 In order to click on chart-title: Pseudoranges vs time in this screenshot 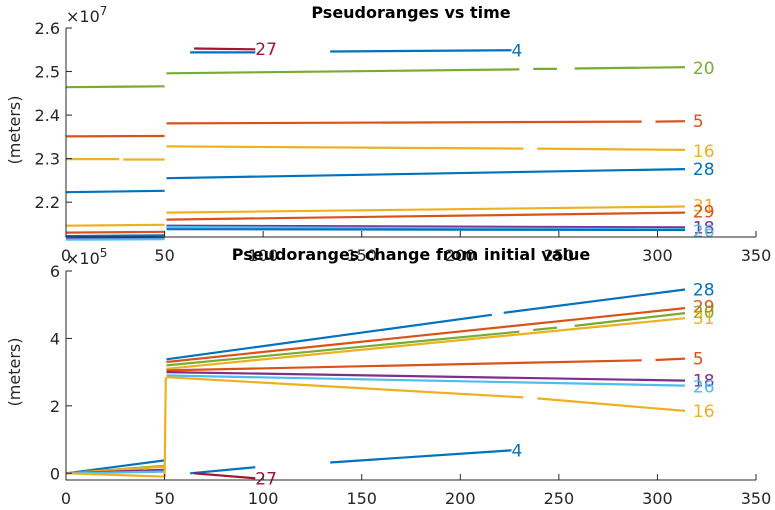, I will do `click(410, 12)`.